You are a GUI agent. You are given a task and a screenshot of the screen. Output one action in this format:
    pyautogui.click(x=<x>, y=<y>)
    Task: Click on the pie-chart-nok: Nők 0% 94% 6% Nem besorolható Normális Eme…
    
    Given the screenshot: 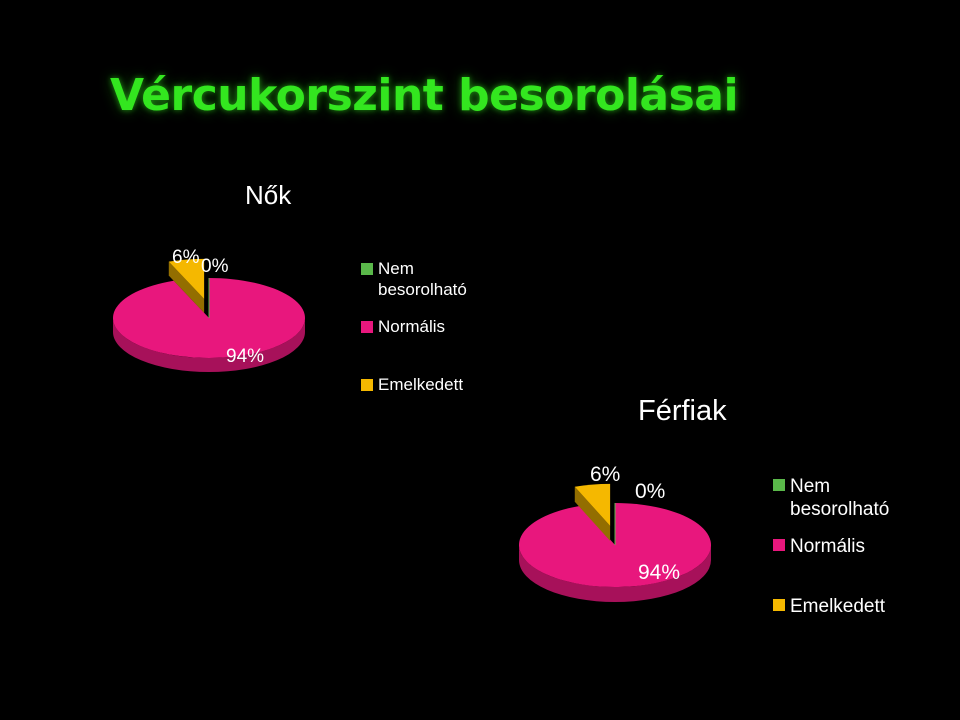 What is the action you would take?
    pyautogui.click(x=315, y=295)
    